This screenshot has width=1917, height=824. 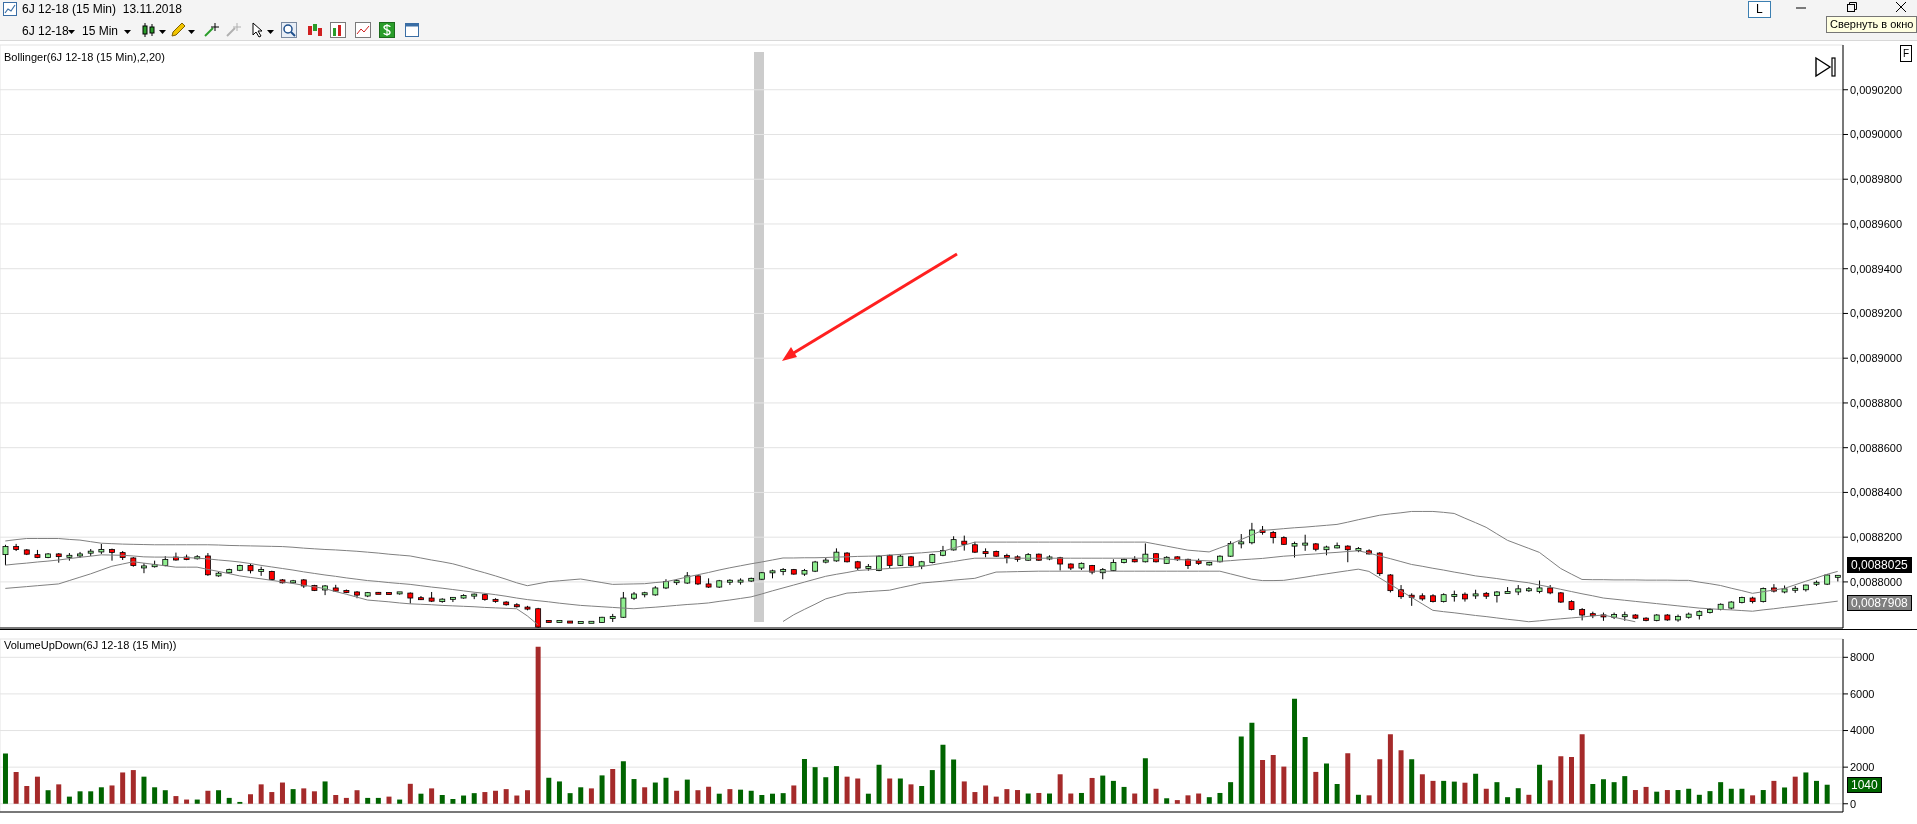 I want to click on text: L, so click(x=1759, y=9).